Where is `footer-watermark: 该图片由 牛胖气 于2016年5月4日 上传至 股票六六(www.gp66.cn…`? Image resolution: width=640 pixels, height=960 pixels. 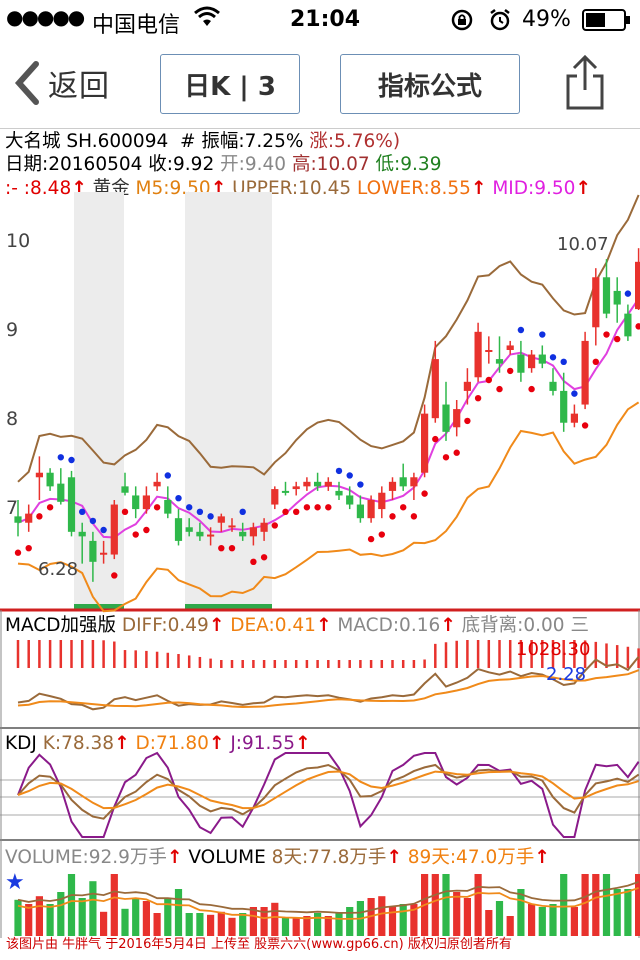 footer-watermark: 该图片由 牛胖气 于2016年5月4日 上传至 股票六六(www.gp66.cn… is located at coordinates (259, 944).